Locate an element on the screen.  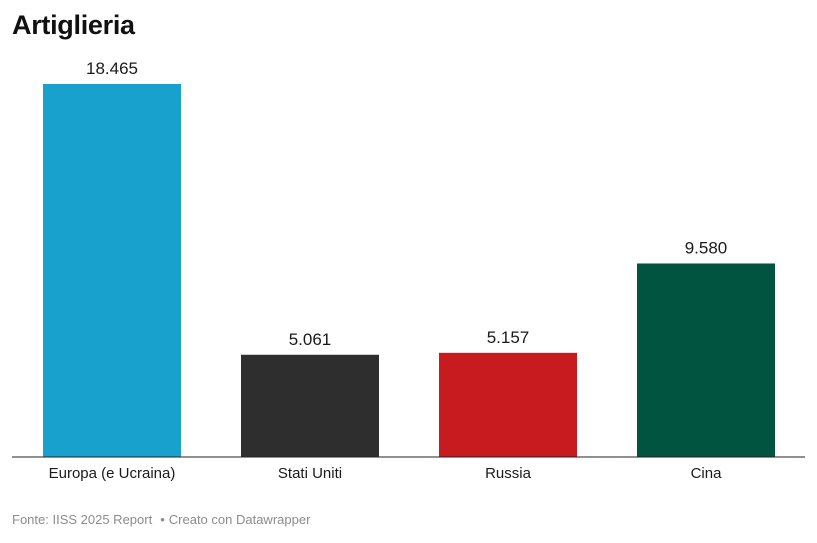
bar-value-label: 18.465 is located at coordinates (112, 68).